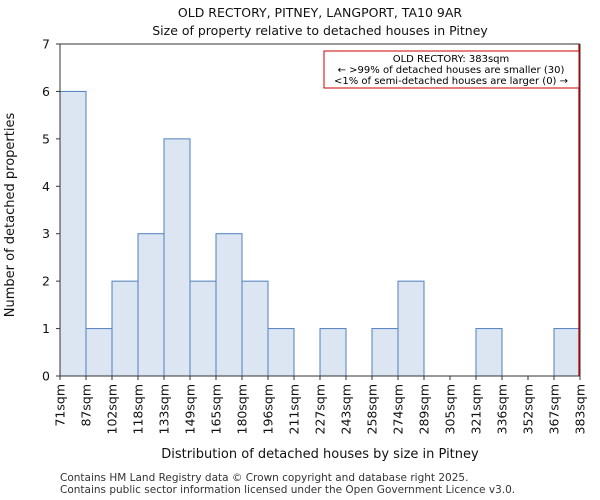 Image resolution: width=600 pixels, height=500 pixels. What do you see at coordinates (411, 328) in the screenshot?
I see `bar-274sqm` at bounding box center [411, 328].